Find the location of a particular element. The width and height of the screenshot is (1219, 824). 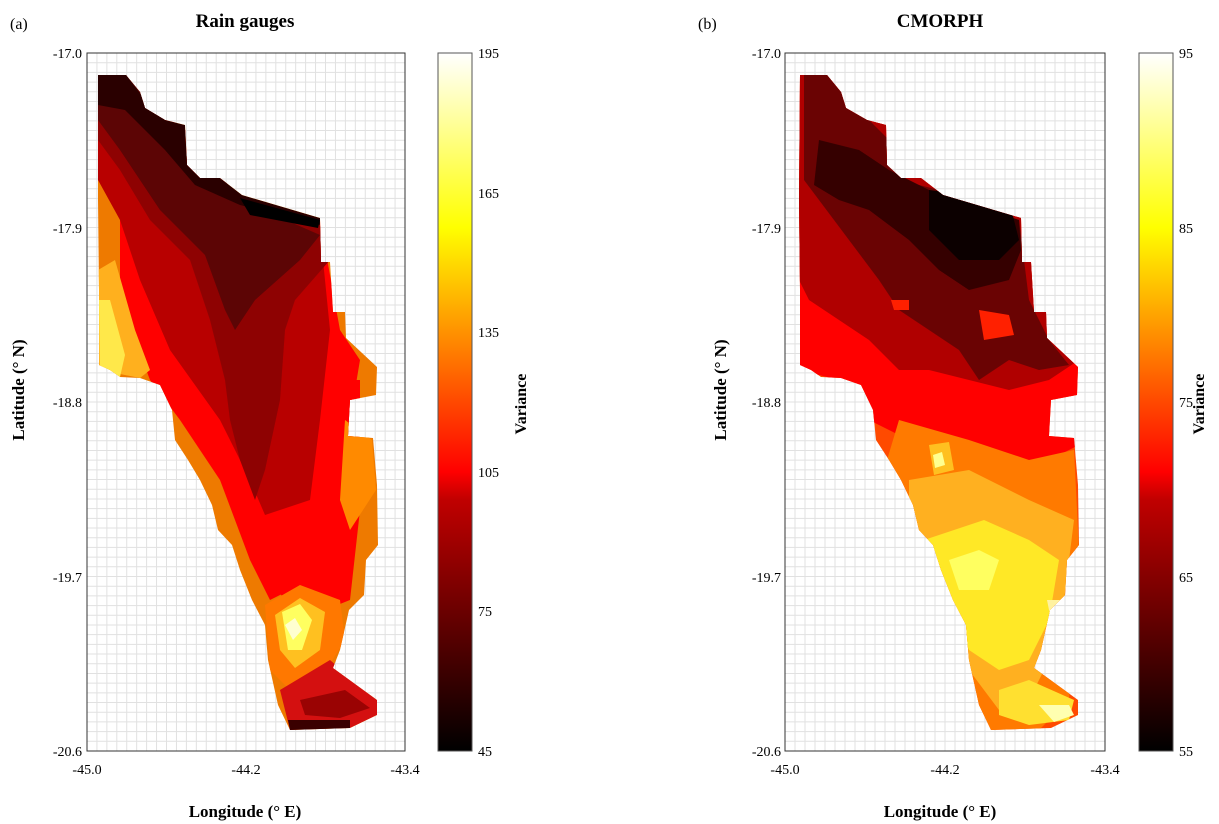

panel-label: (a) is located at coordinates (19, 24).